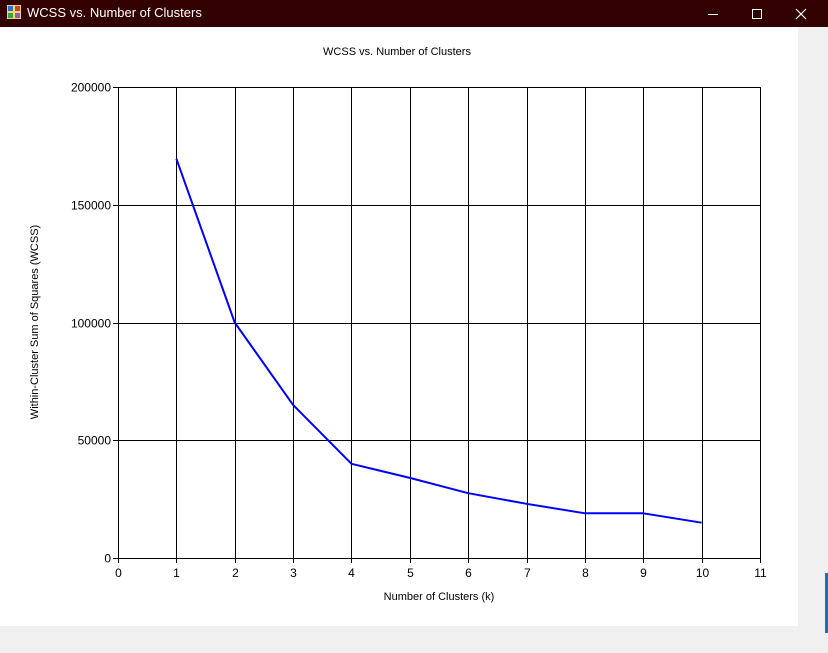 This screenshot has height=653, width=828. I want to click on maximize-icon, so click(757, 13).